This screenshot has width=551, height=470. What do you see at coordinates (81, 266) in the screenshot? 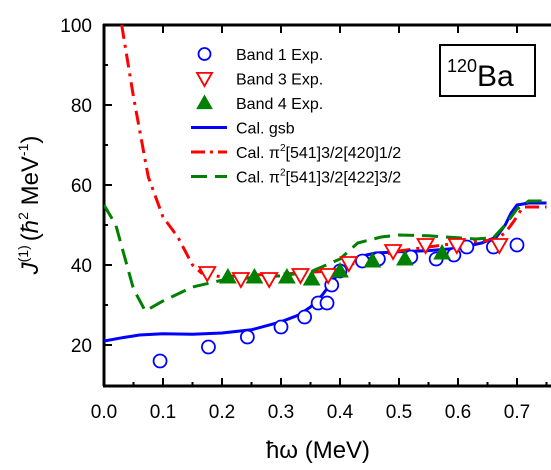
I see `y-tick-label: 40` at bounding box center [81, 266].